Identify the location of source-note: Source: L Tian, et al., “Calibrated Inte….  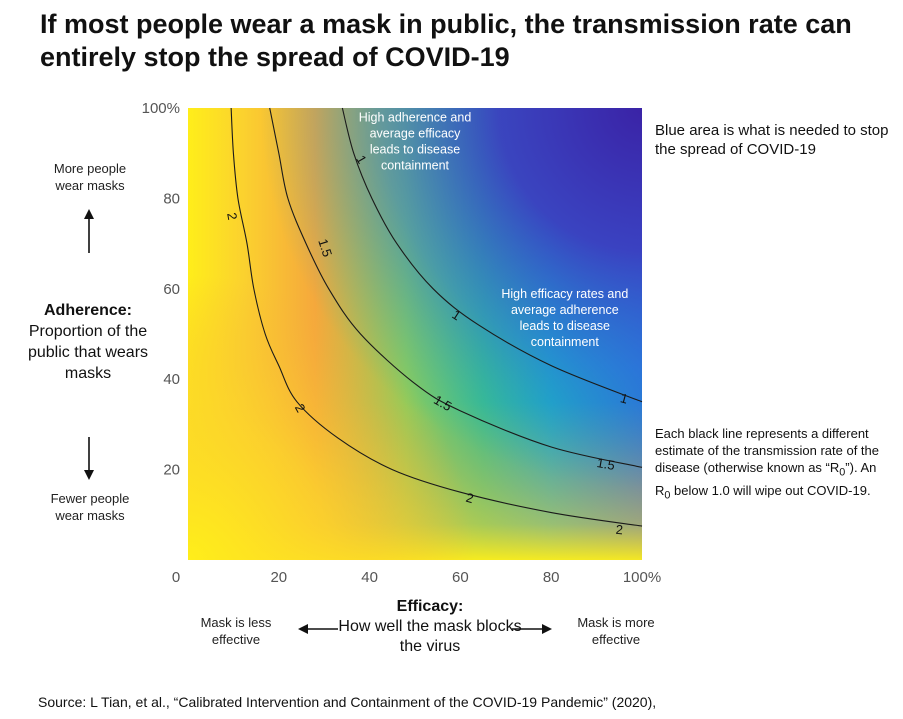
(347, 702).